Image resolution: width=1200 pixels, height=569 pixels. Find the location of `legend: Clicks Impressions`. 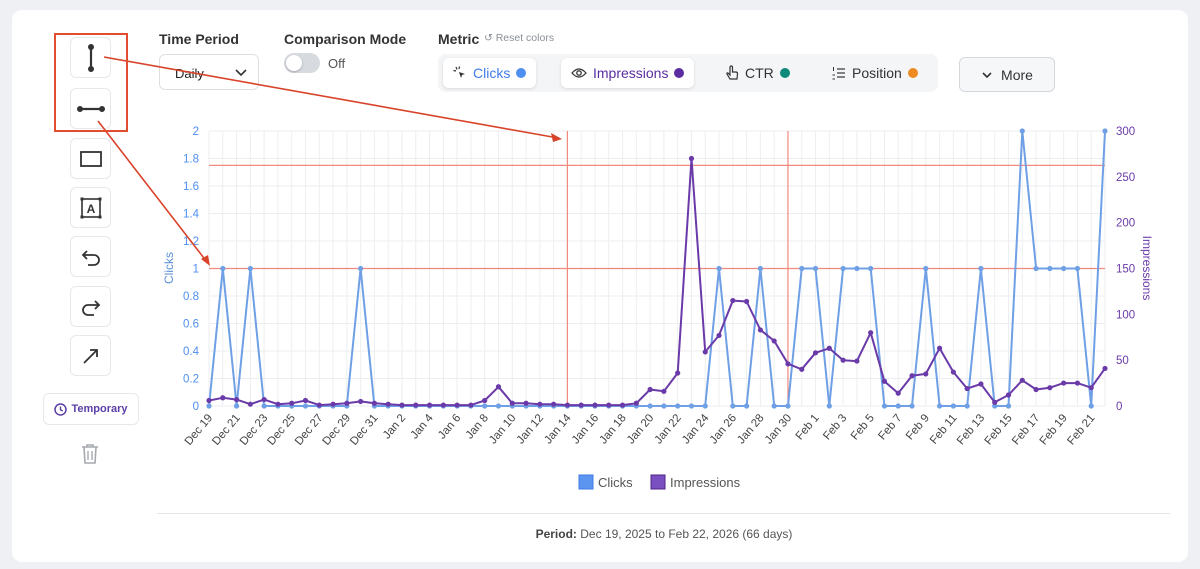

legend: Clicks Impressions is located at coordinates (659, 482).